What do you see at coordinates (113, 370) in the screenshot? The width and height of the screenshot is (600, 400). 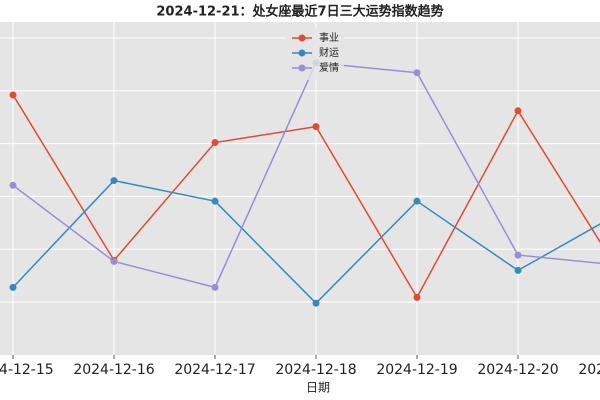 I see `x-tick-label: 2024-12-16` at bounding box center [113, 370].